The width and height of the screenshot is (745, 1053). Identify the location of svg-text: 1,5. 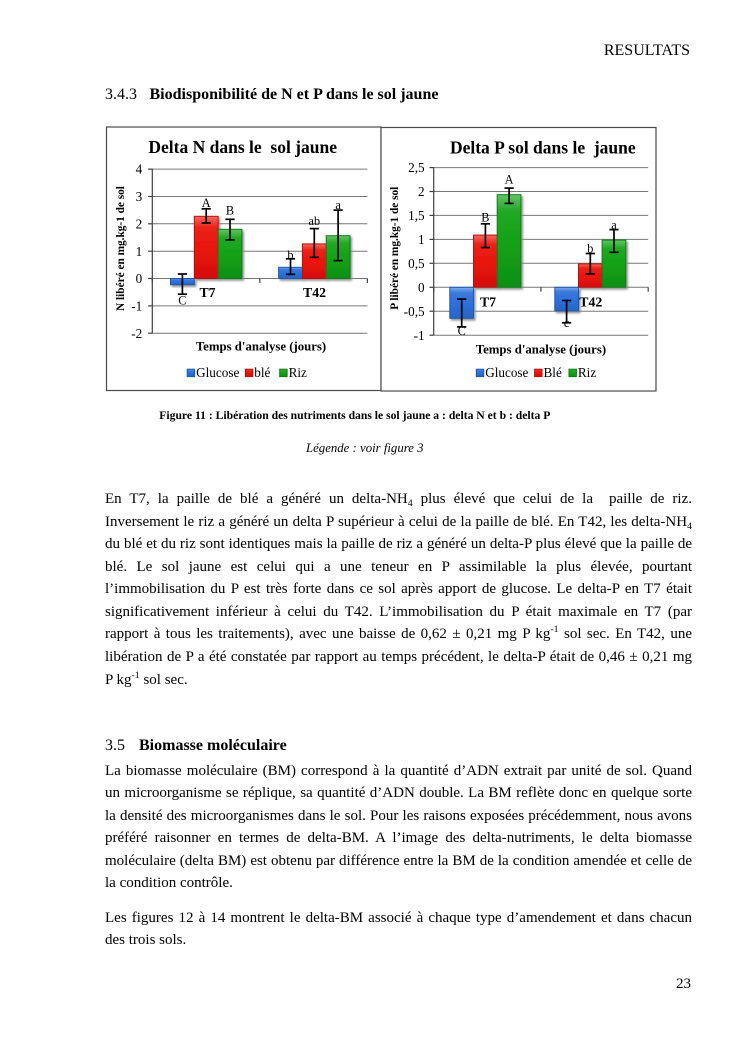
(416, 215).